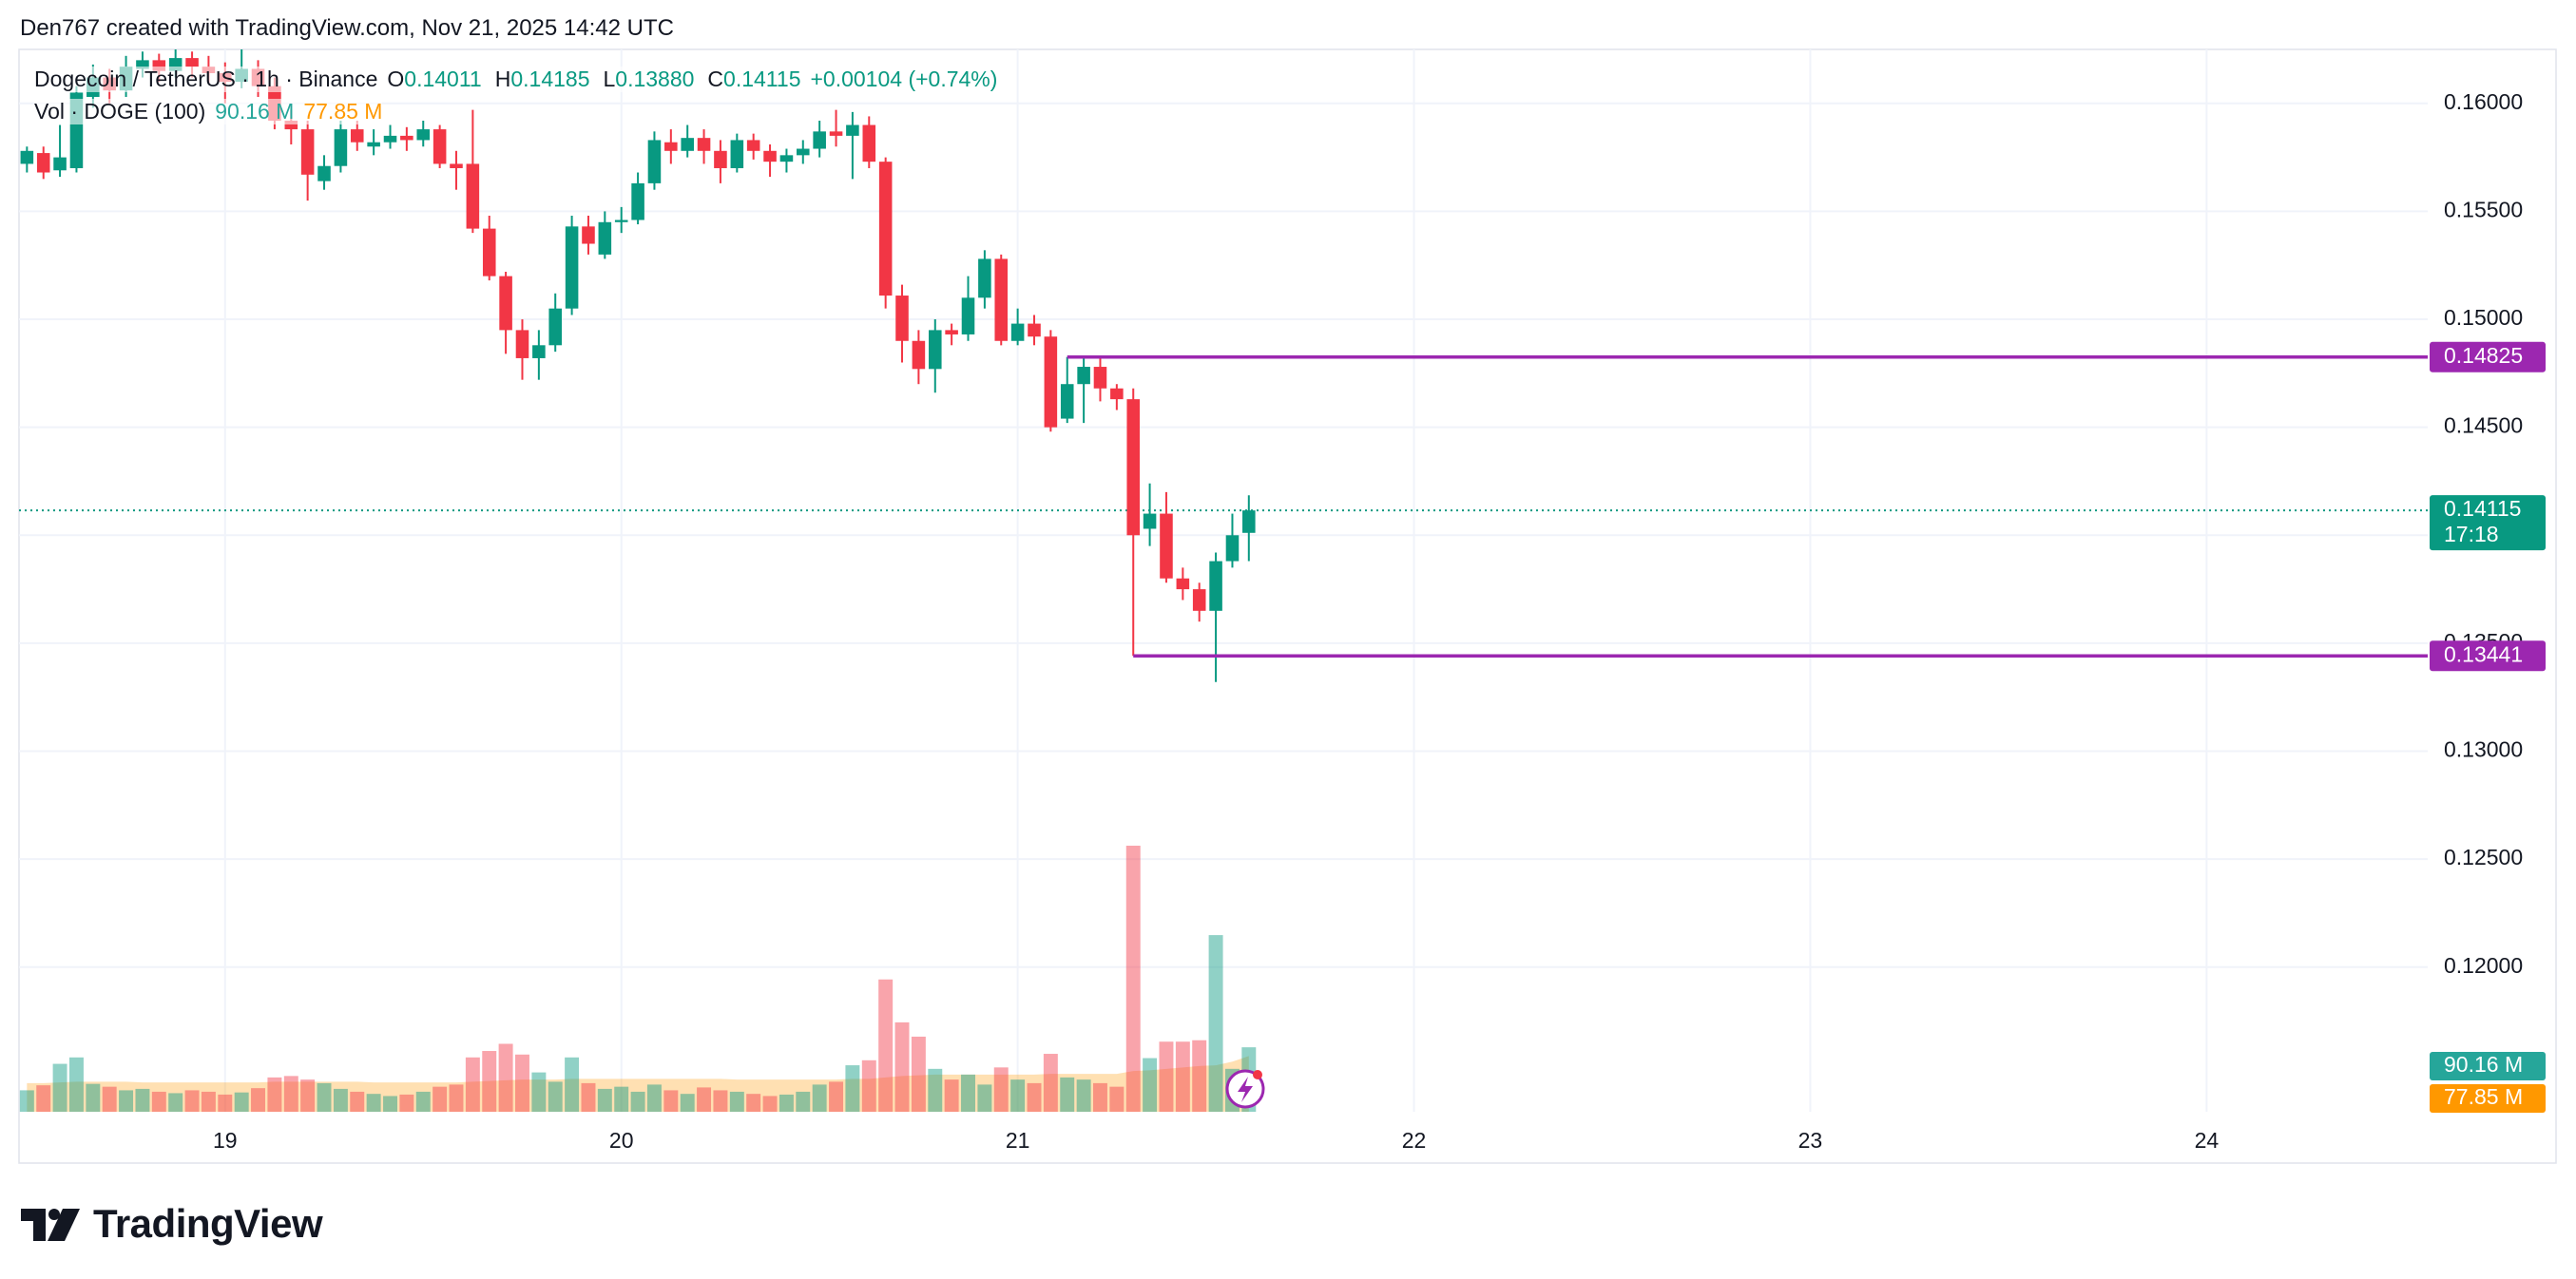  I want to click on x-tick-label: 19, so click(225, 1140).